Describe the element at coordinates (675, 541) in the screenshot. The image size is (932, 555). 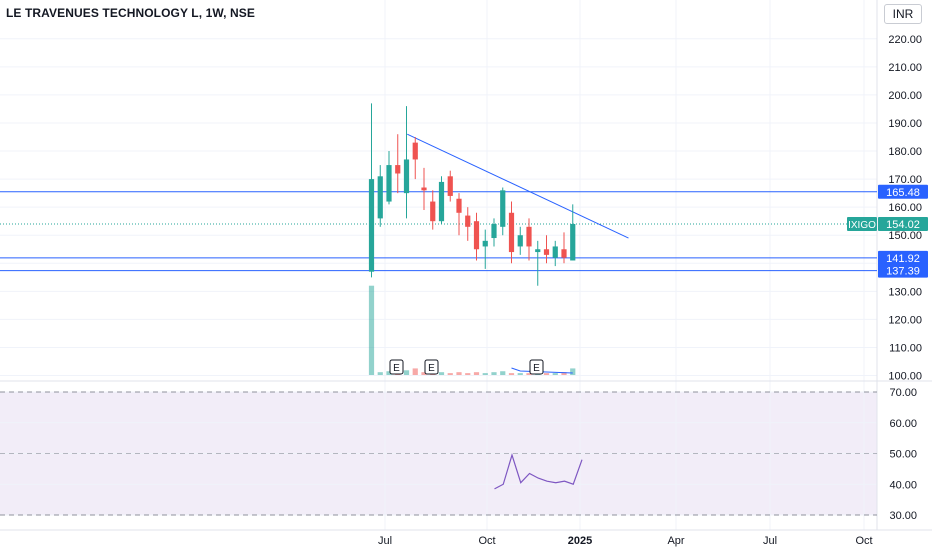
I see `time-tick-label: Apr` at that location.